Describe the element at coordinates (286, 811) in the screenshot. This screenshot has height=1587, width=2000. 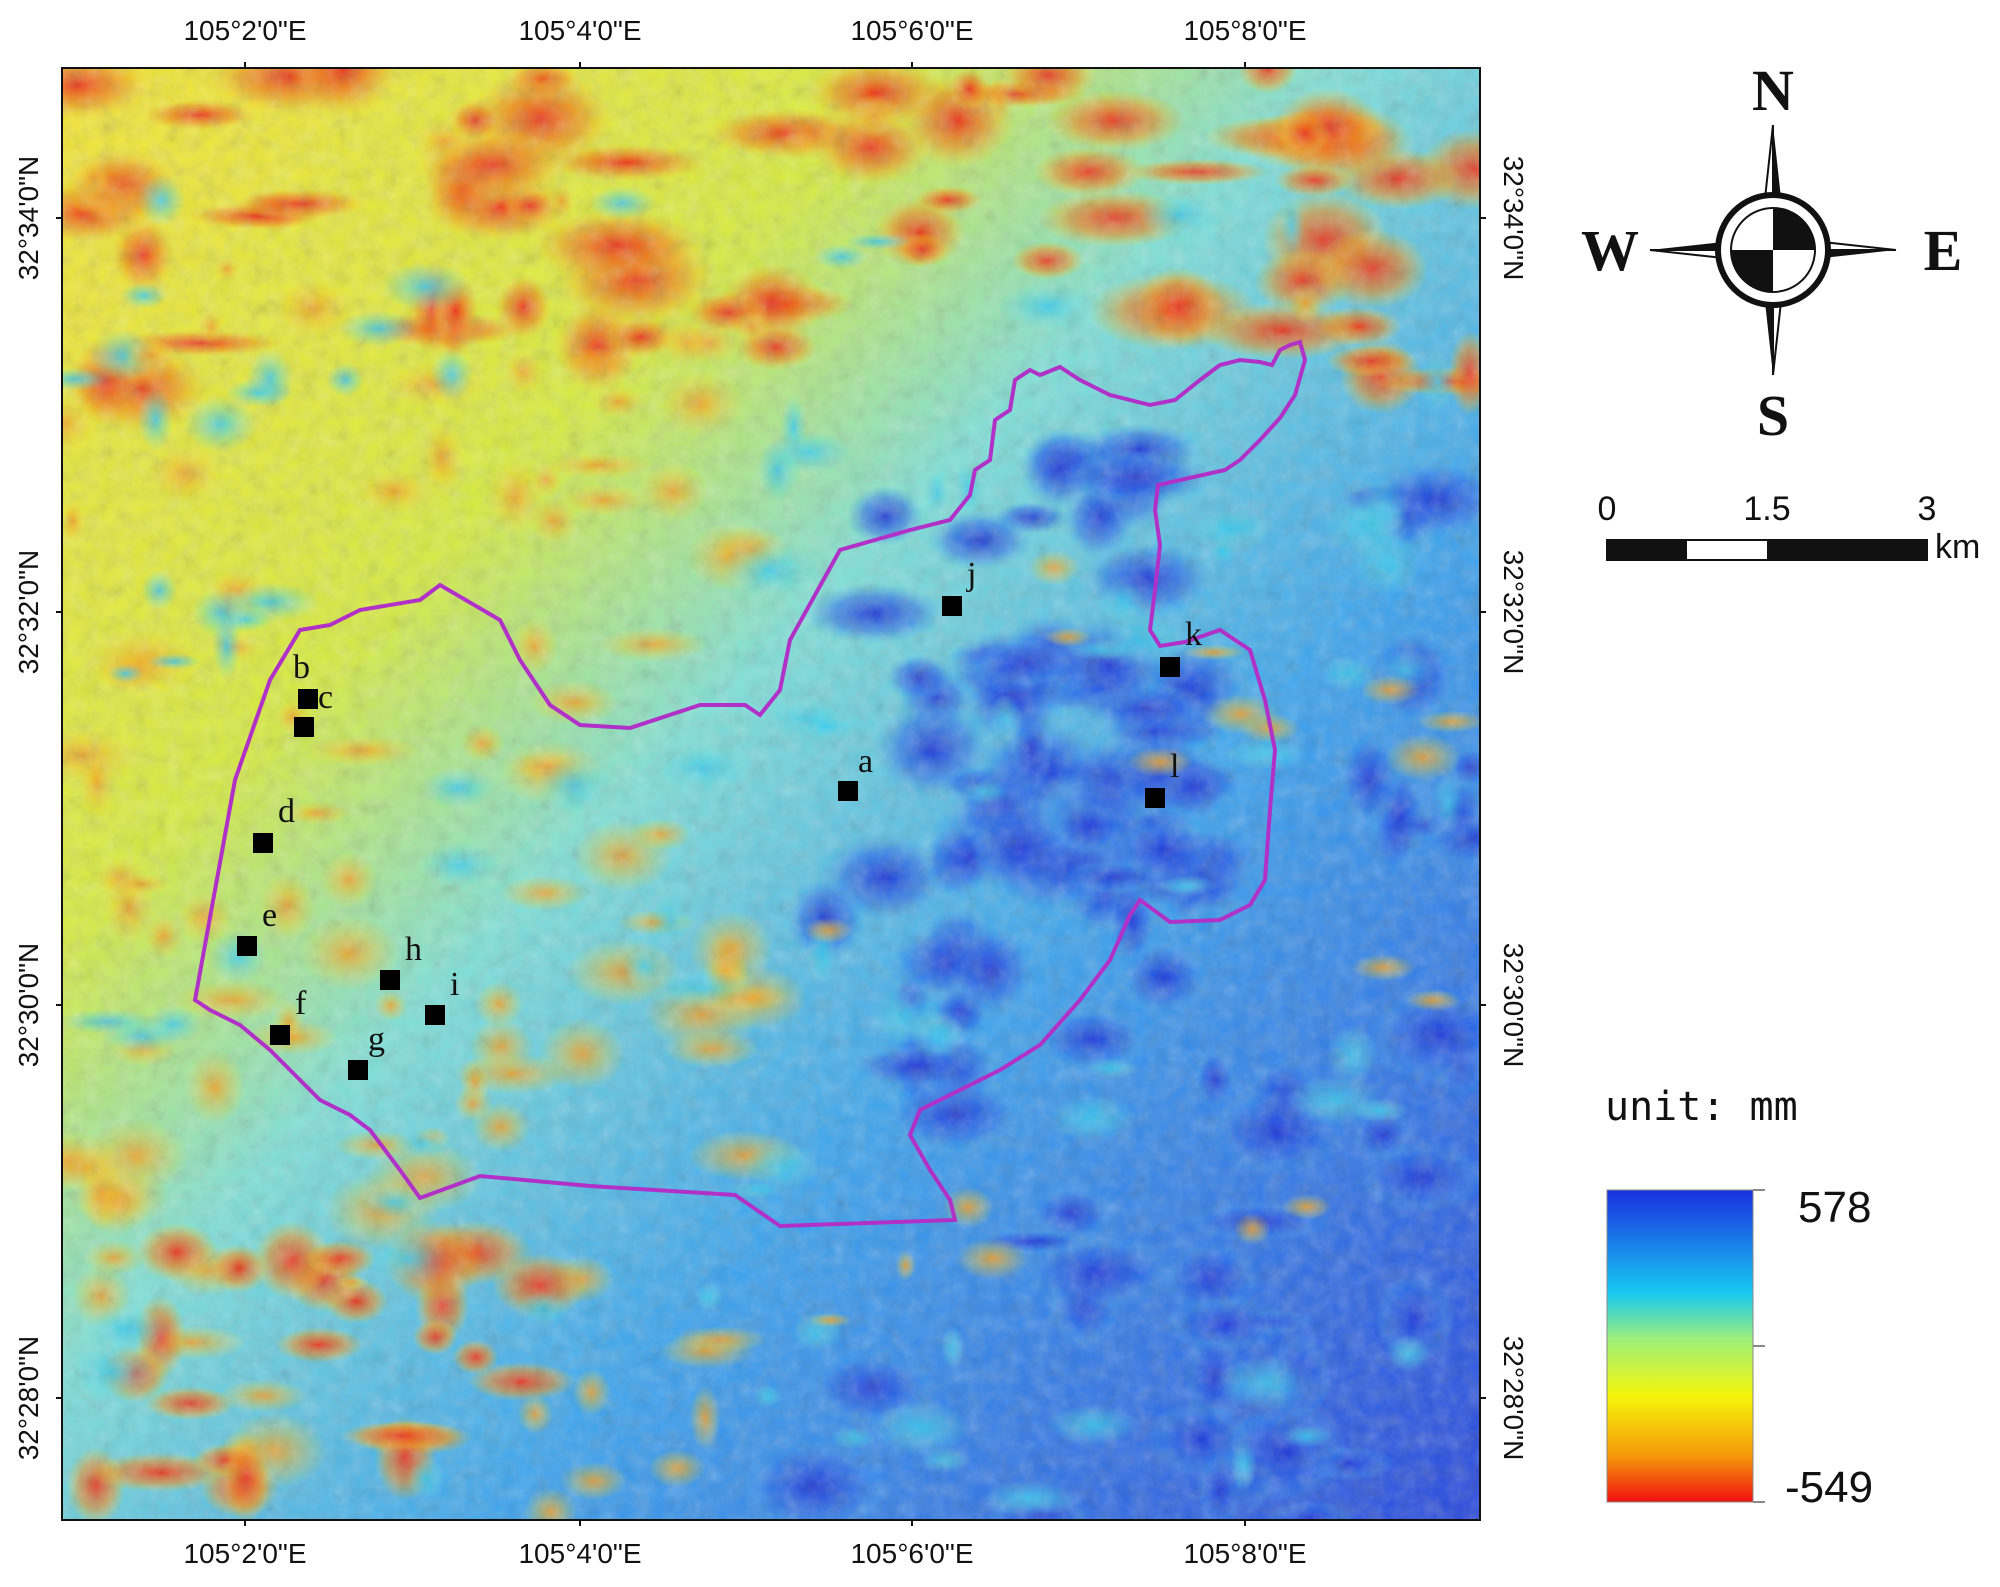
I see `sample-point-label-d: d` at that location.